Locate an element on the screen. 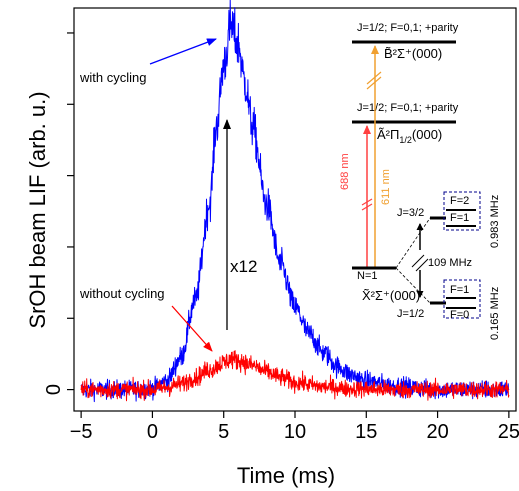  x-axis-title: Time (ms) is located at coordinates (286, 475).